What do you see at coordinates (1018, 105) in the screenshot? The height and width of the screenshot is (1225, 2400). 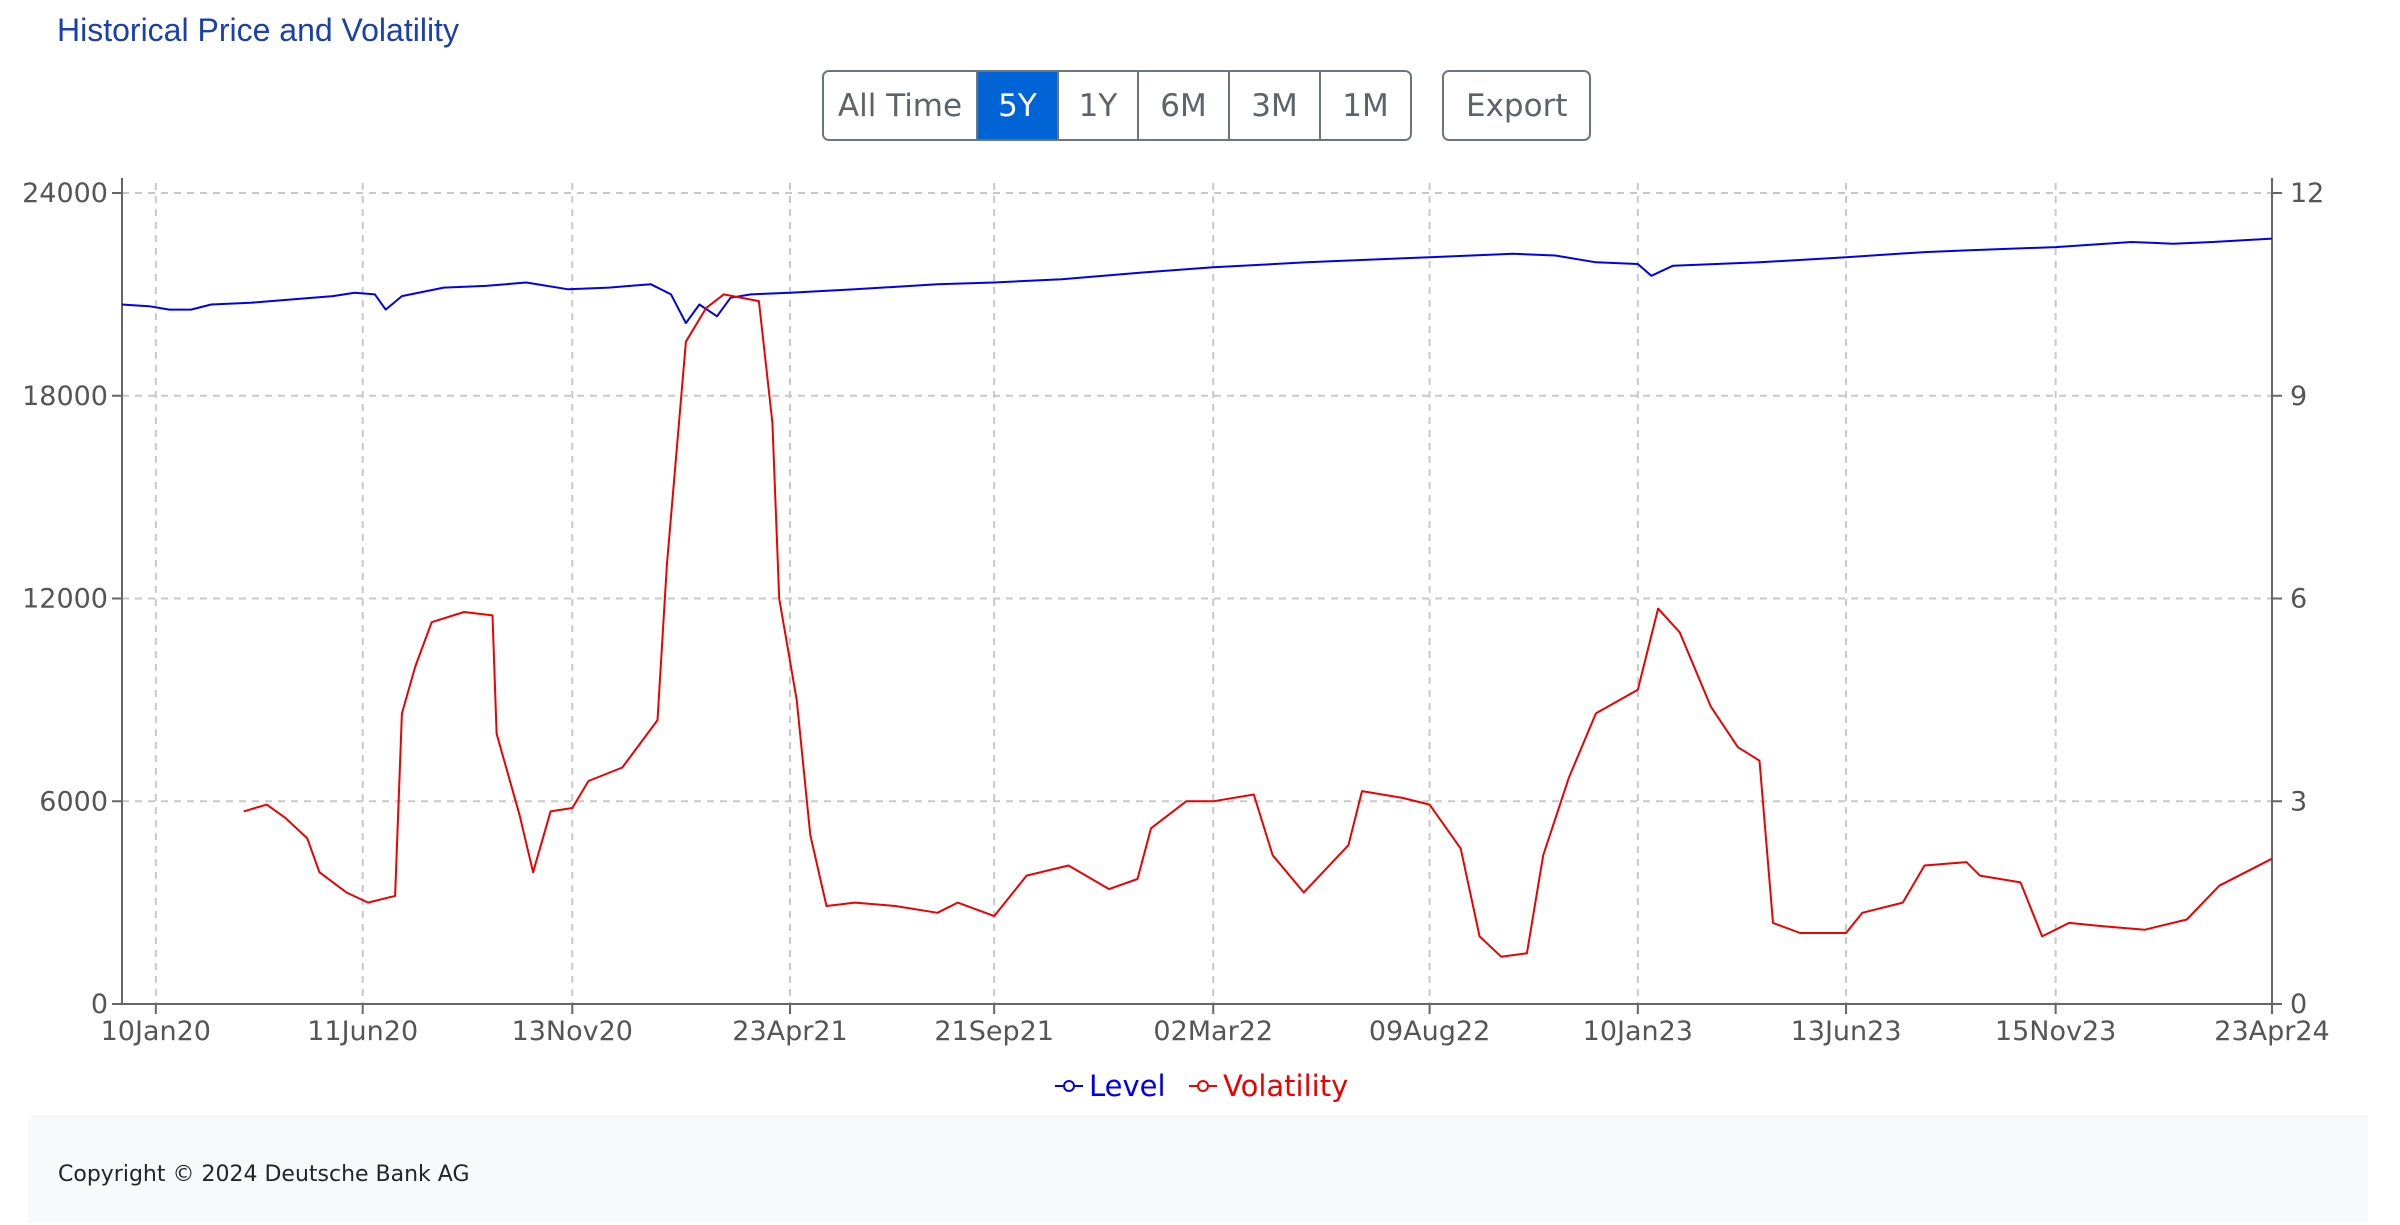 I see `range-5y-button: 5Y` at bounding box center [1018, 105].